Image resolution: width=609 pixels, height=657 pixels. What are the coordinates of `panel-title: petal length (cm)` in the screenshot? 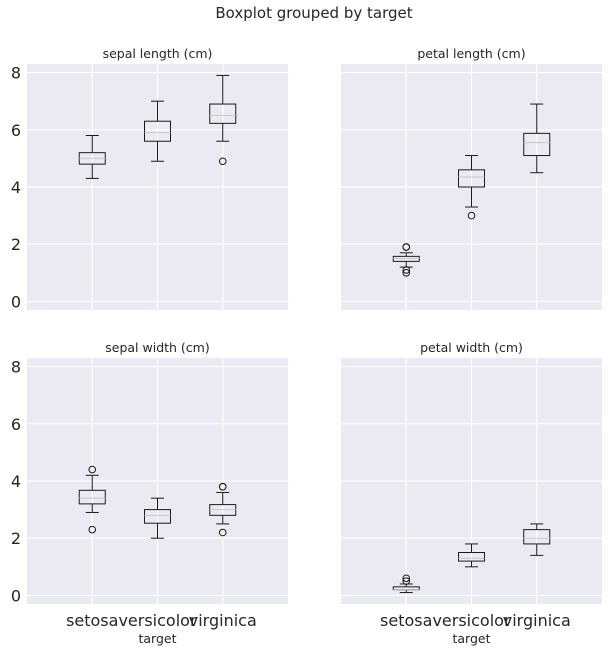 It's located at (471, 53).